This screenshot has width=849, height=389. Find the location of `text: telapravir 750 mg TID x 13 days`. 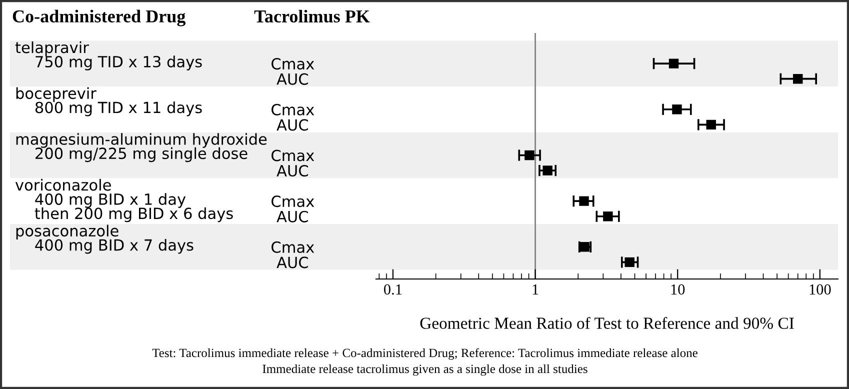

text: telapravir 750 mg TID x 13 days is located at coordinates (108, 55).